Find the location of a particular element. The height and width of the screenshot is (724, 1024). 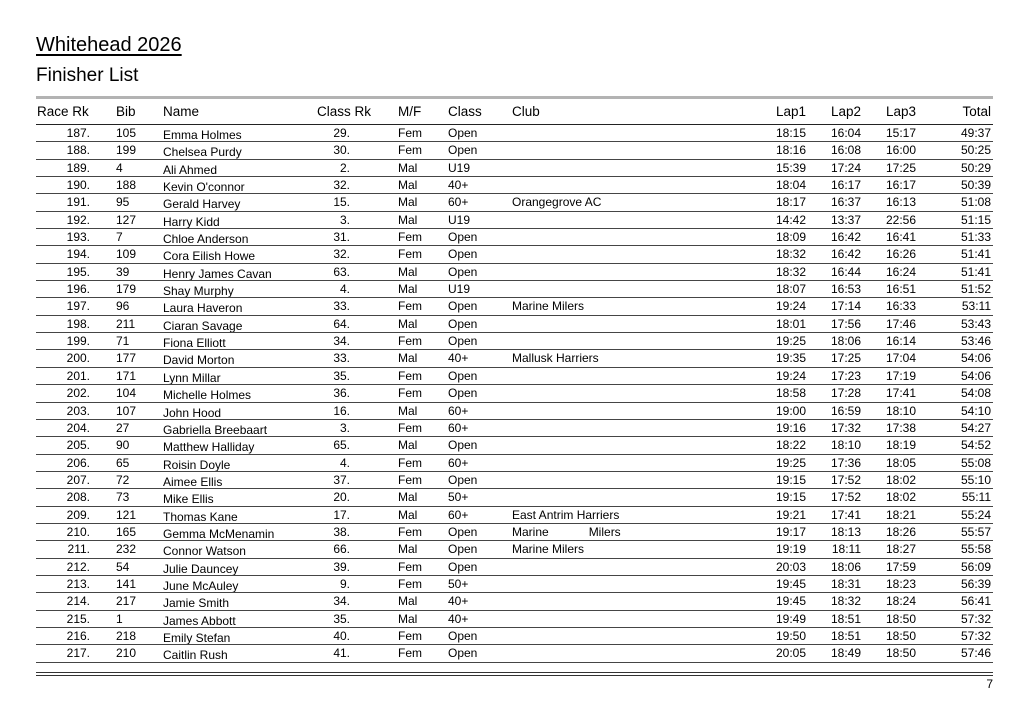

cell-lap1: 19:21 is located at coordinates (789, 515).